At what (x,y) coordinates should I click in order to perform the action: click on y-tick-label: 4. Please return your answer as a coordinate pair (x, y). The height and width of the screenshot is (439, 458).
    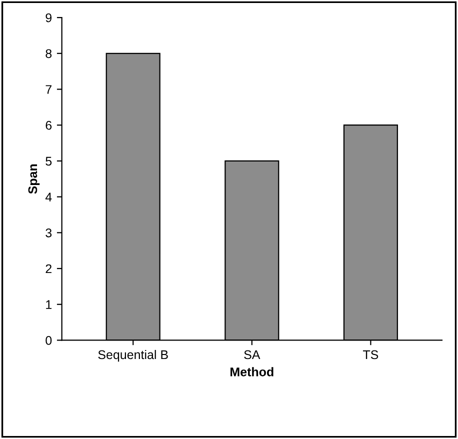
    Looking at the image, I should click on (48, 197).